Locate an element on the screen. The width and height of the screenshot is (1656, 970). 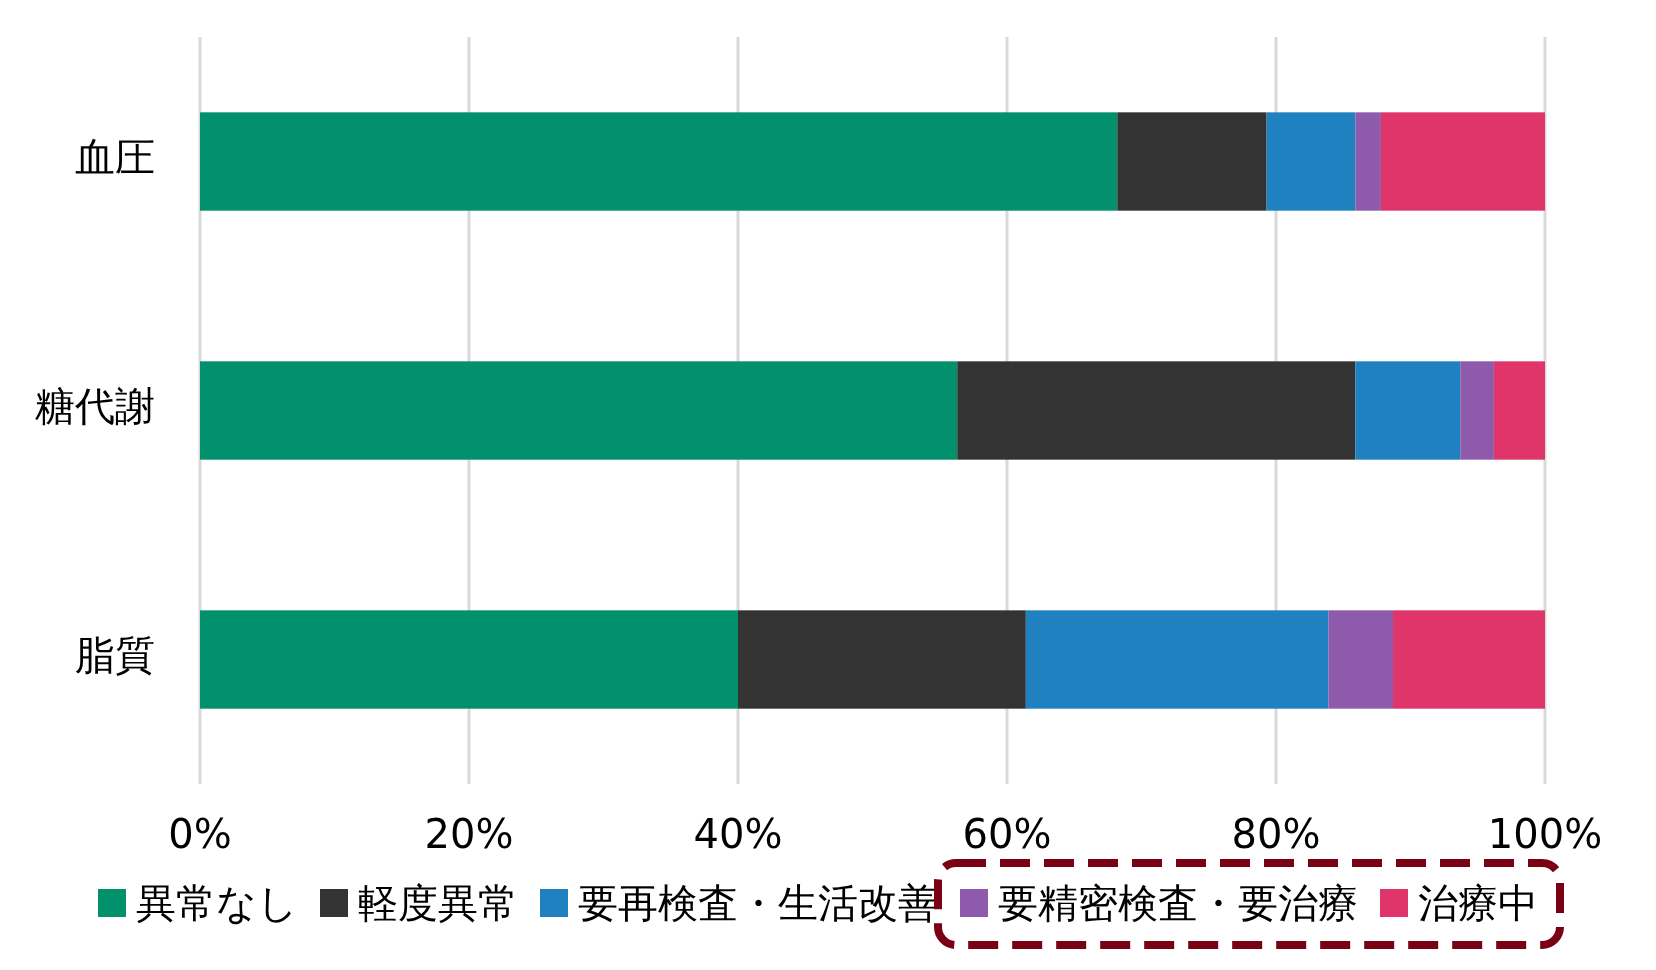
legend-label: 治療中 is located at coordinates (1478, 903).